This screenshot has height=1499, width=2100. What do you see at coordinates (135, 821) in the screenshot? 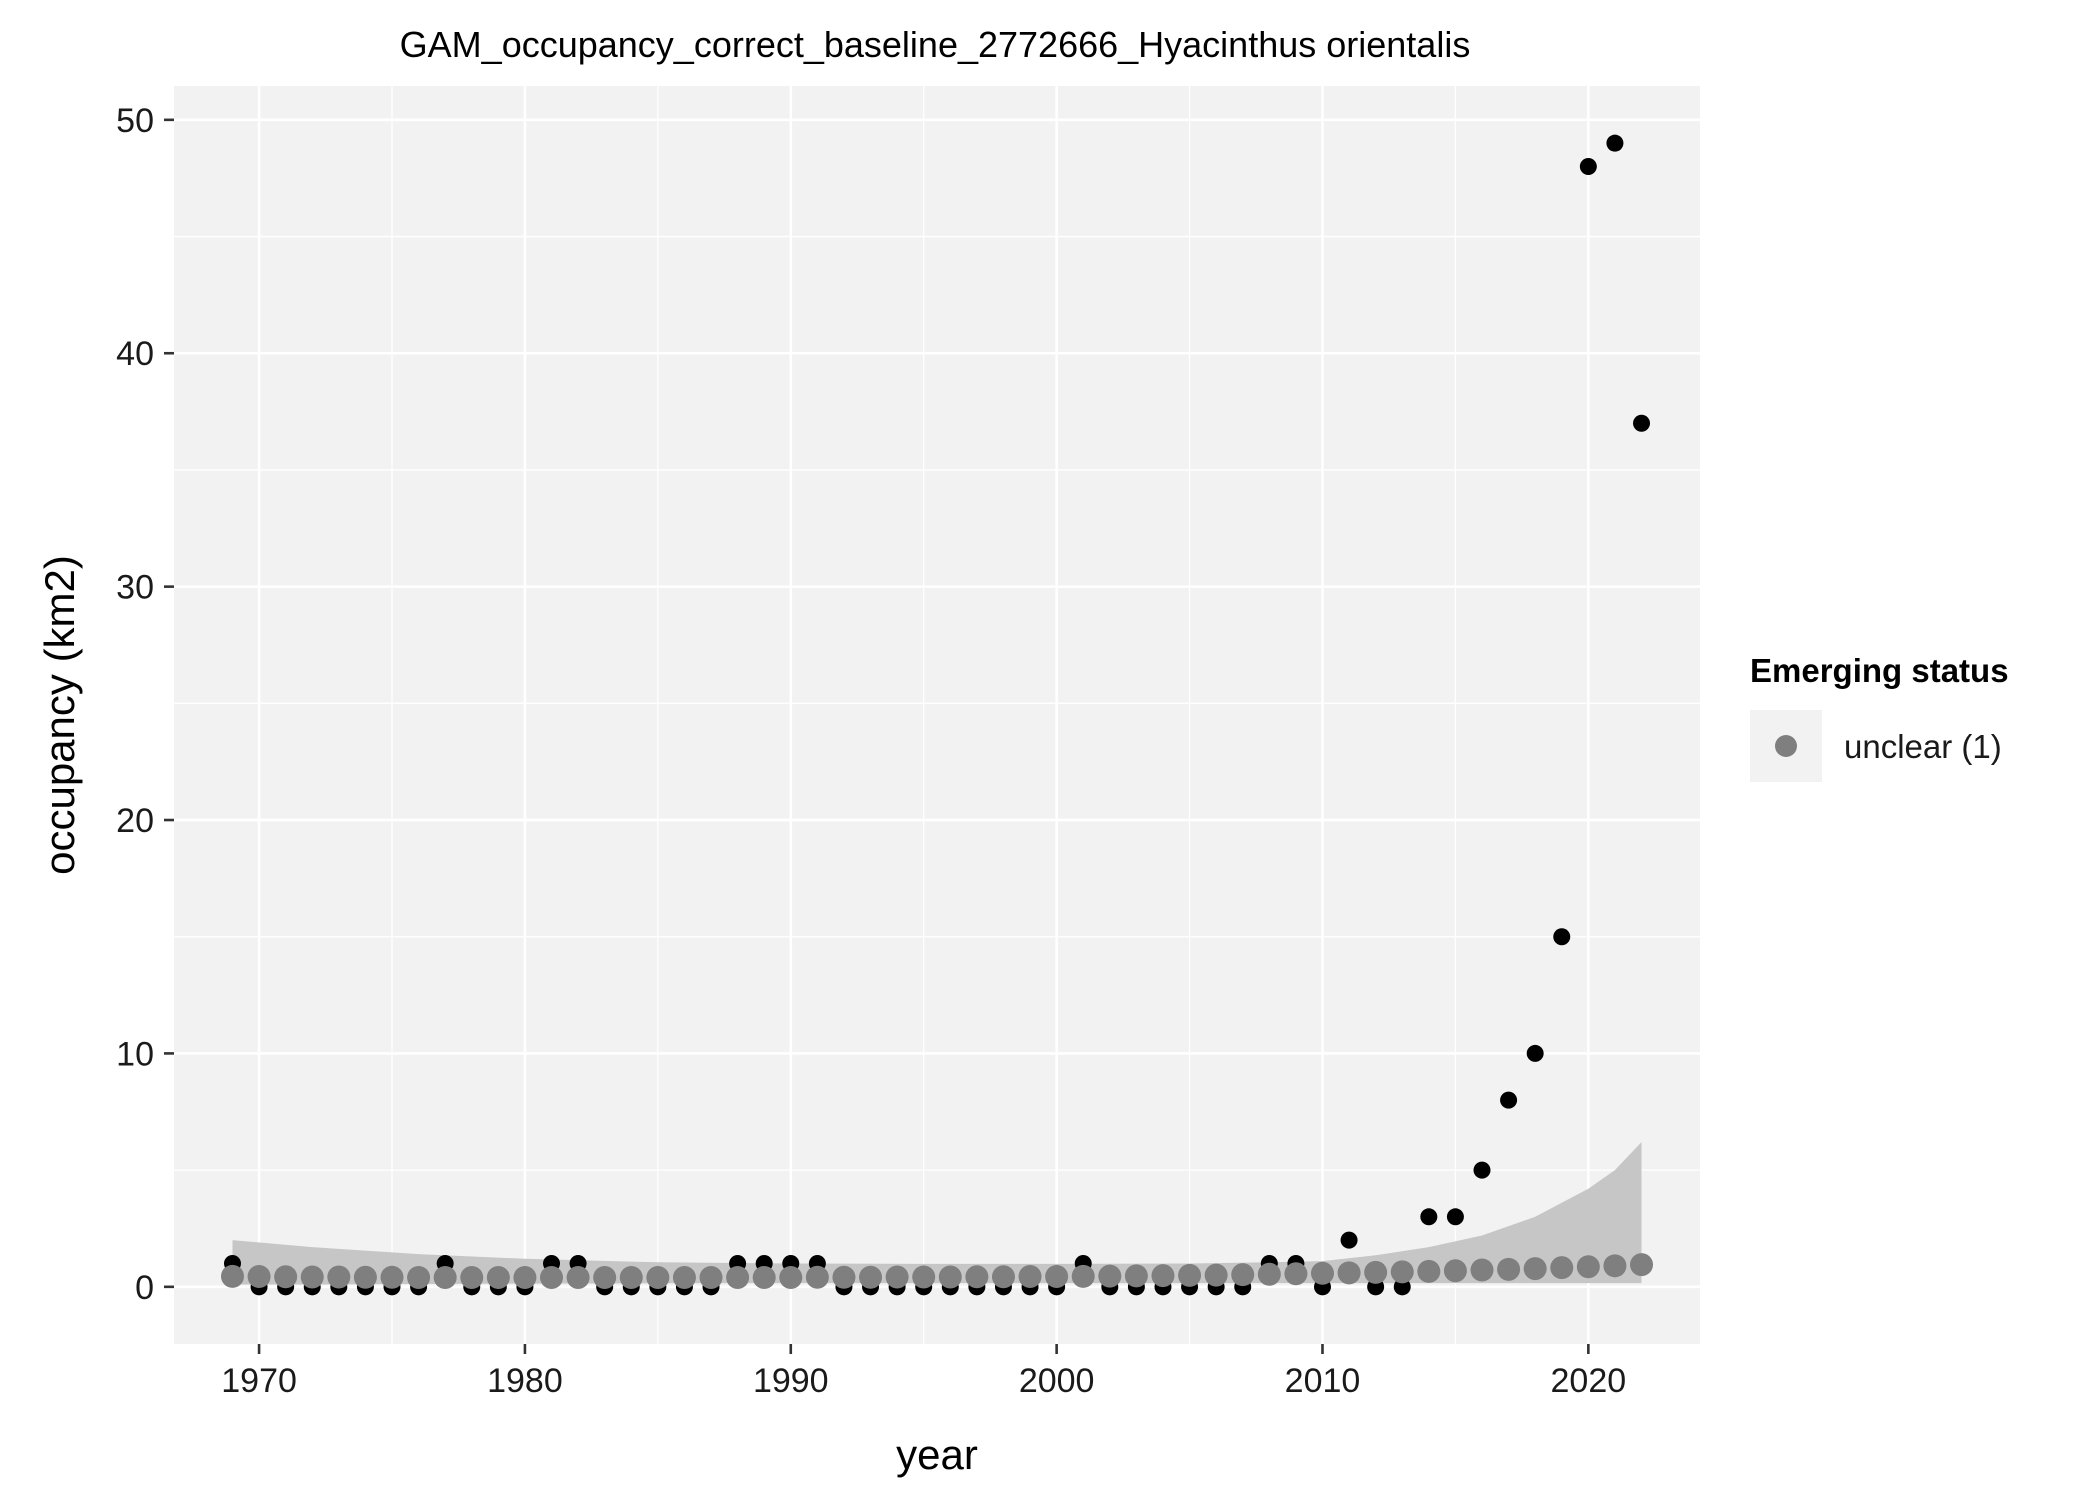
I see `y-tick-label: 20` at bounding box center [135, 821].